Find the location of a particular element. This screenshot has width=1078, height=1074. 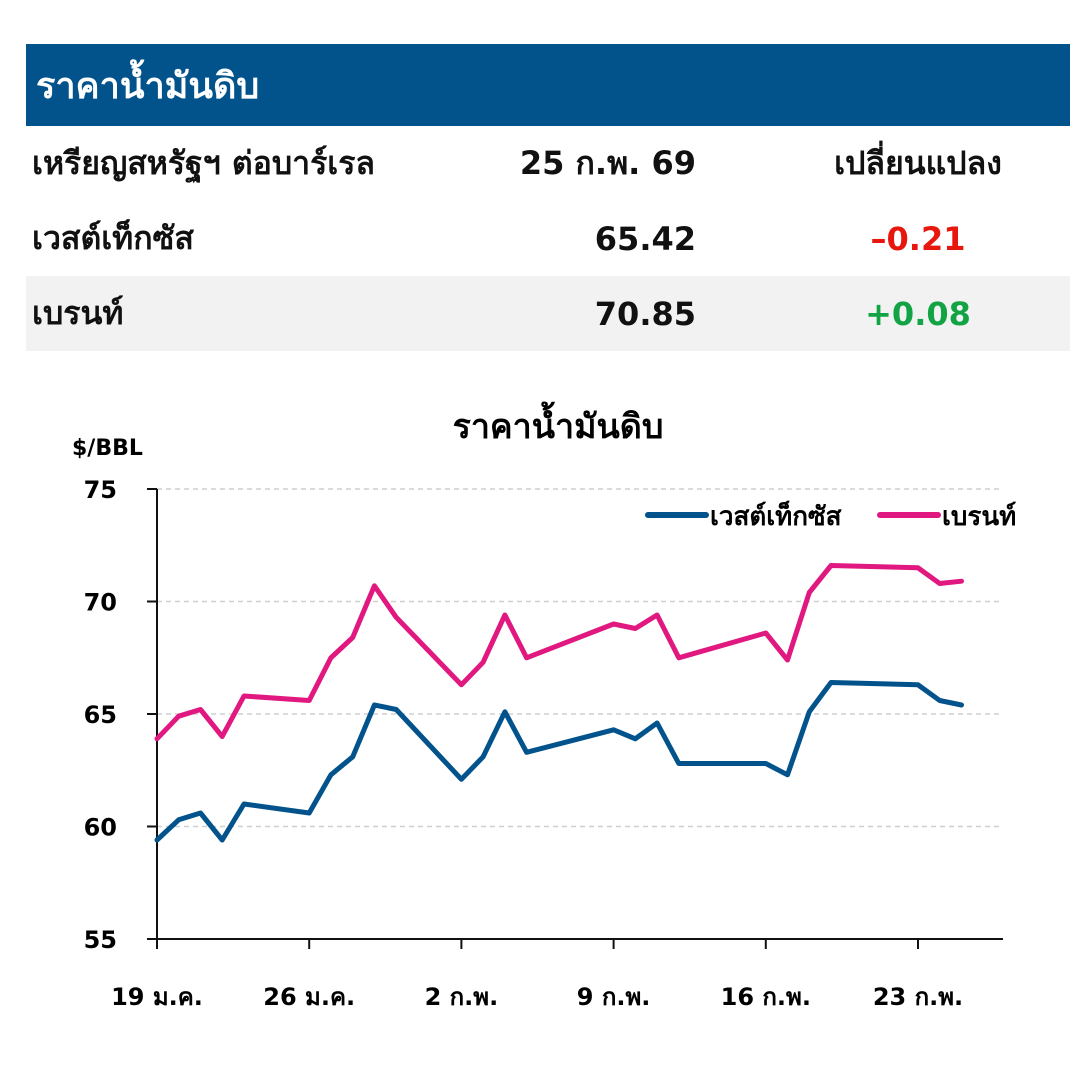

legend-label: เวสต์เท็กซัส is located at coordinates (776, 516).